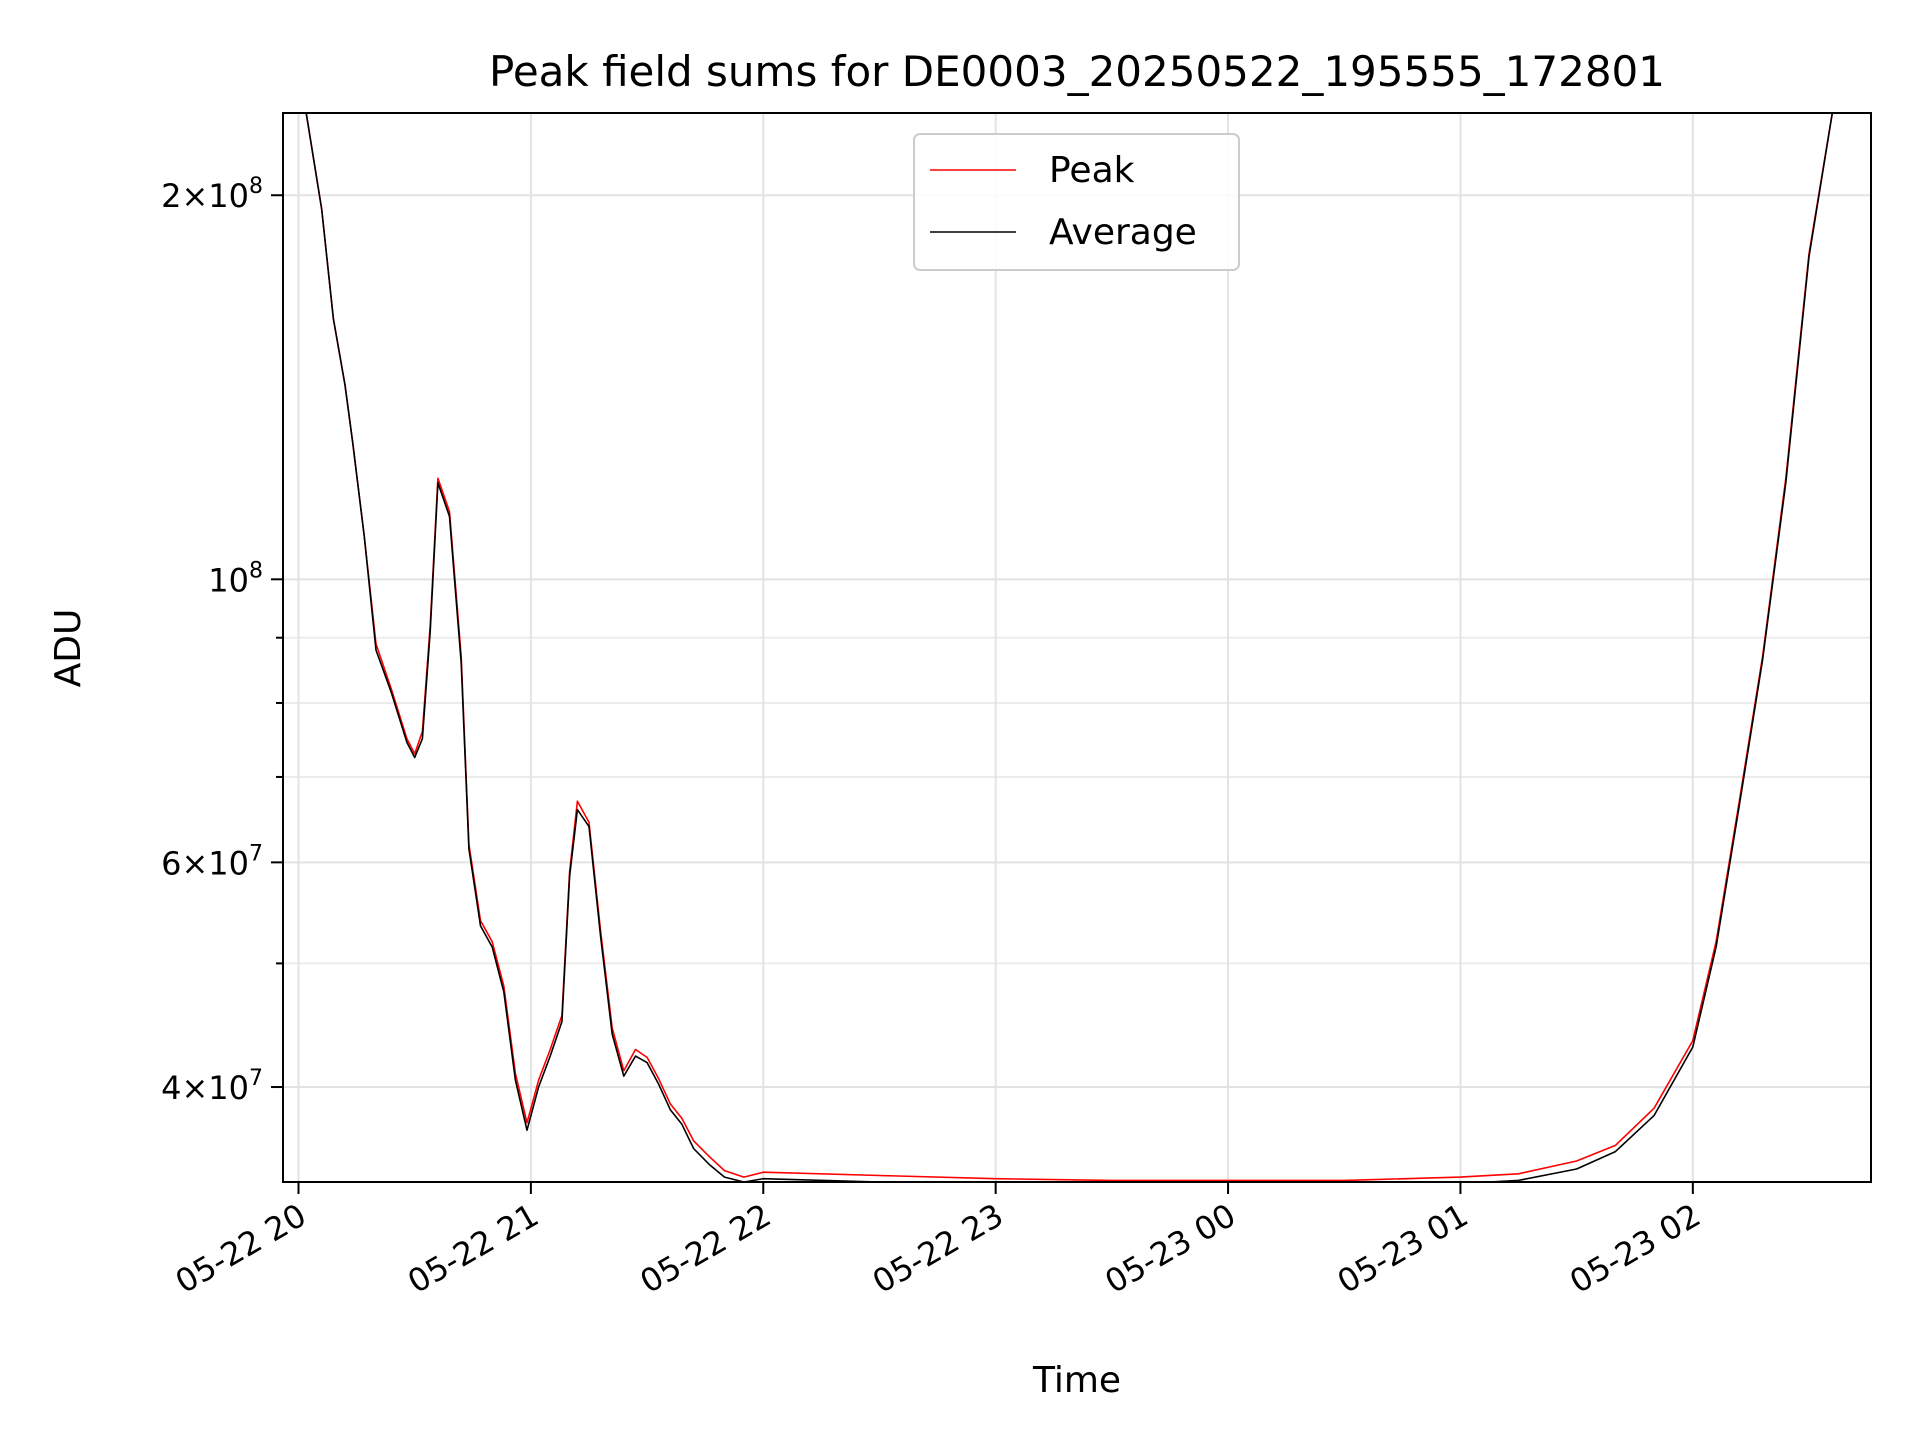 The image size is (1920, 1440). What do you see at coordinates (1123, 232) in the screenshot?
I see `legend-label-average: Average` at bounding box center [1123, 232].